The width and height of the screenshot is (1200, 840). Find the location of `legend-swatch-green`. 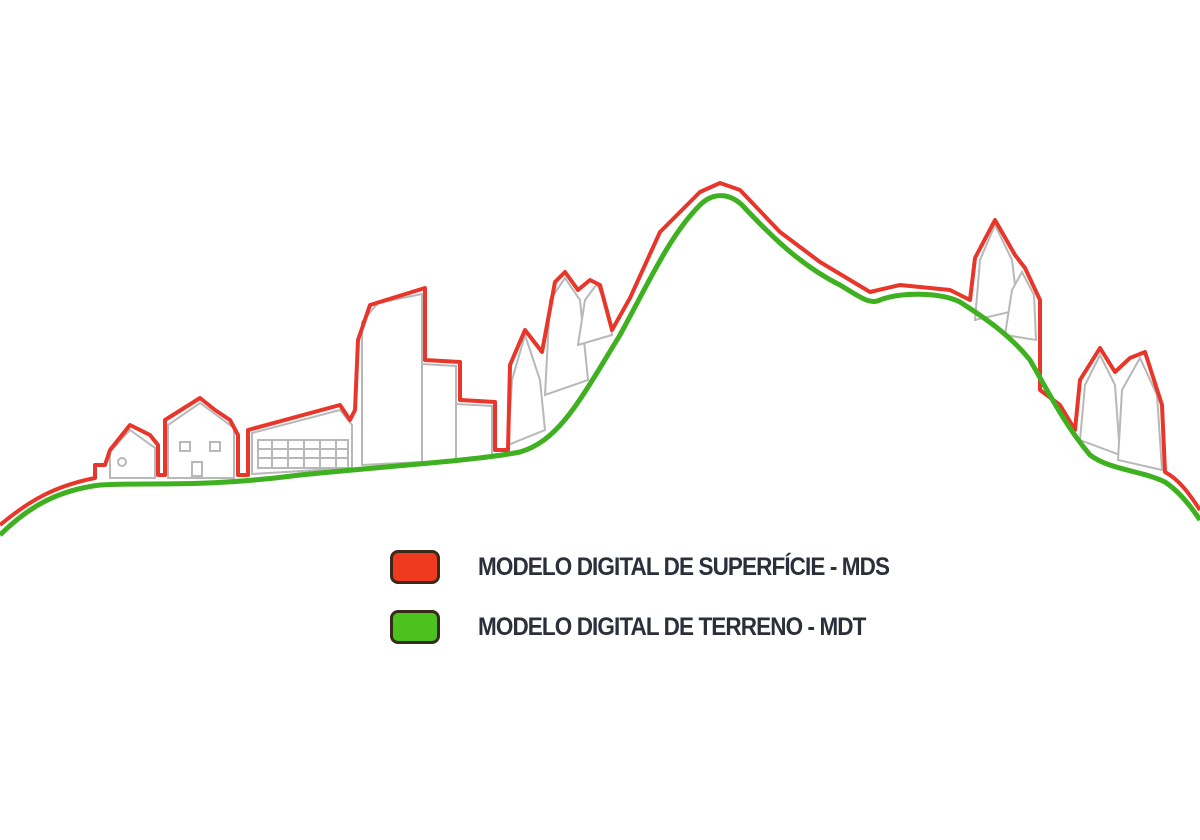

legend-swatch-green is located at coordinates (415, 627).